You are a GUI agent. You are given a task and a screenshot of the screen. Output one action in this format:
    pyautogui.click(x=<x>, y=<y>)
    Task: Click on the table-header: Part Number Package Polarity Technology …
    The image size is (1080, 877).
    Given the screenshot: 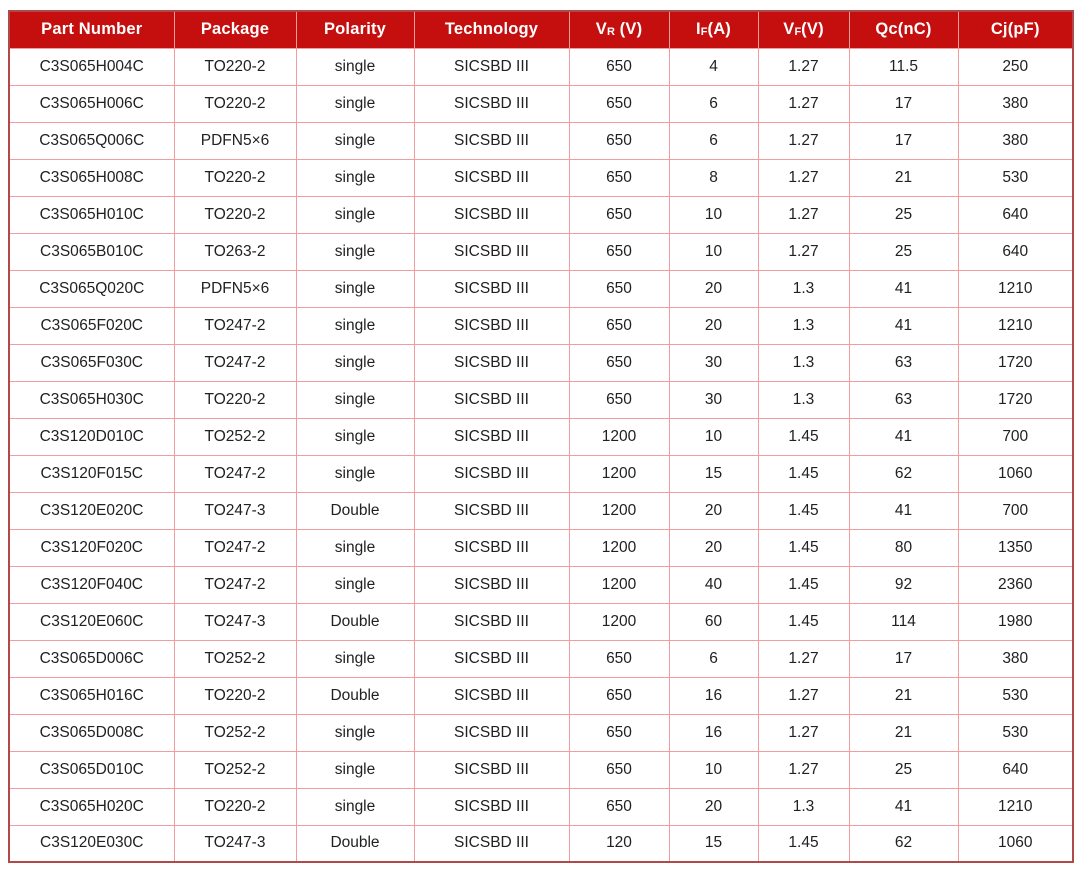 What is the action you would take?
    pyautogui.click(x=541, y=29)
    